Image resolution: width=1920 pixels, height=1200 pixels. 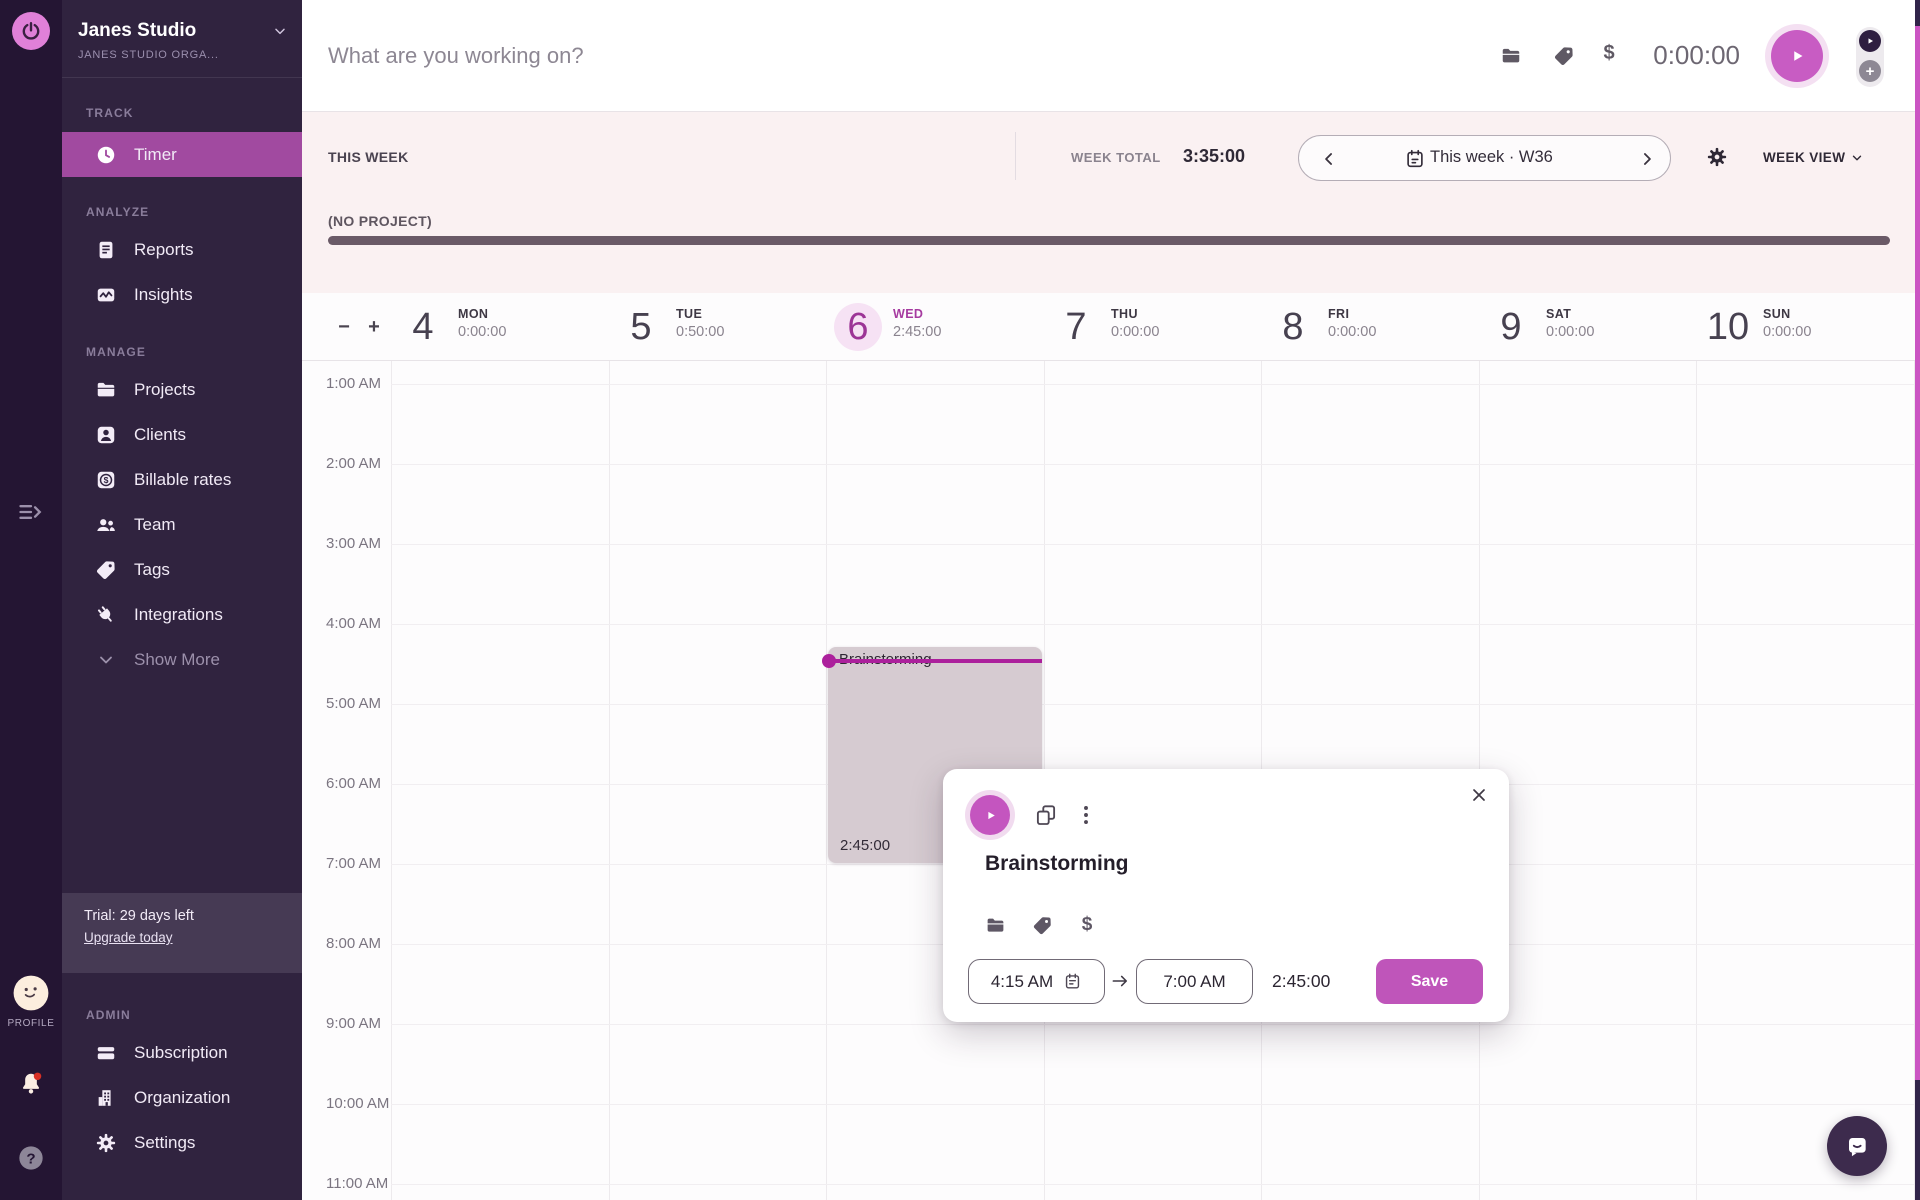 I want to click on kebab-menu-icon, so click(x=1086, y=815).